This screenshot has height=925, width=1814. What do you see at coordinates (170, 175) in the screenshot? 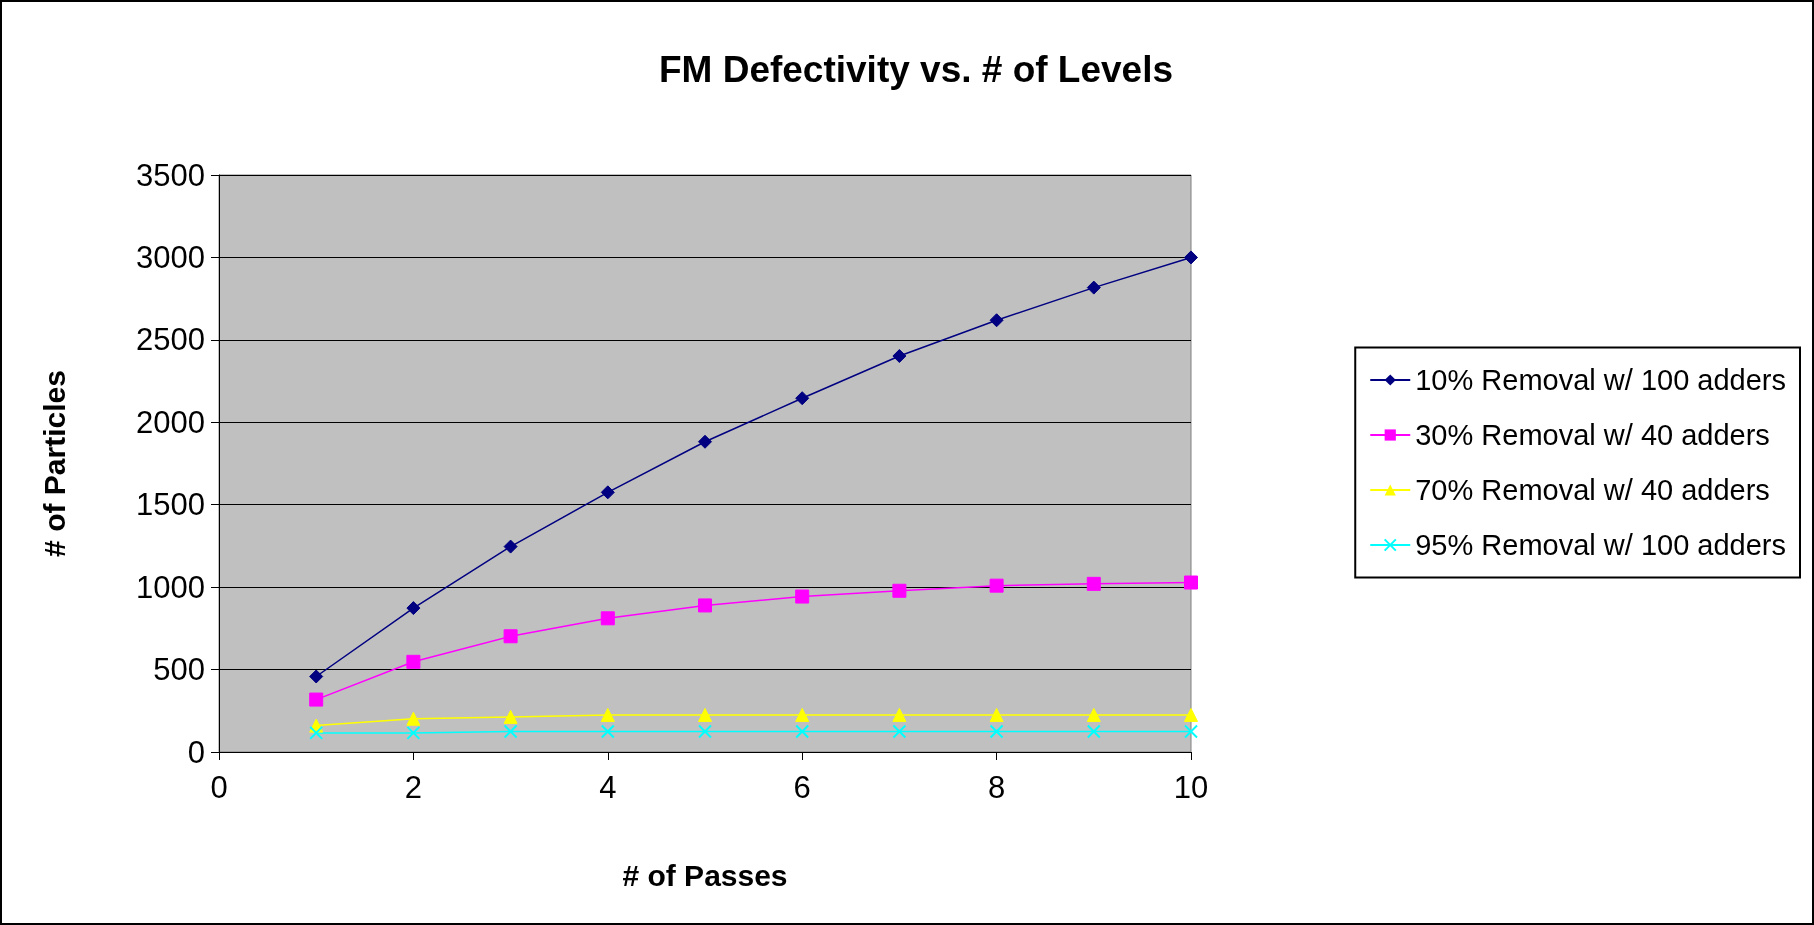
I see `y-tick-label: 3500` at bounding box center [170, 175].